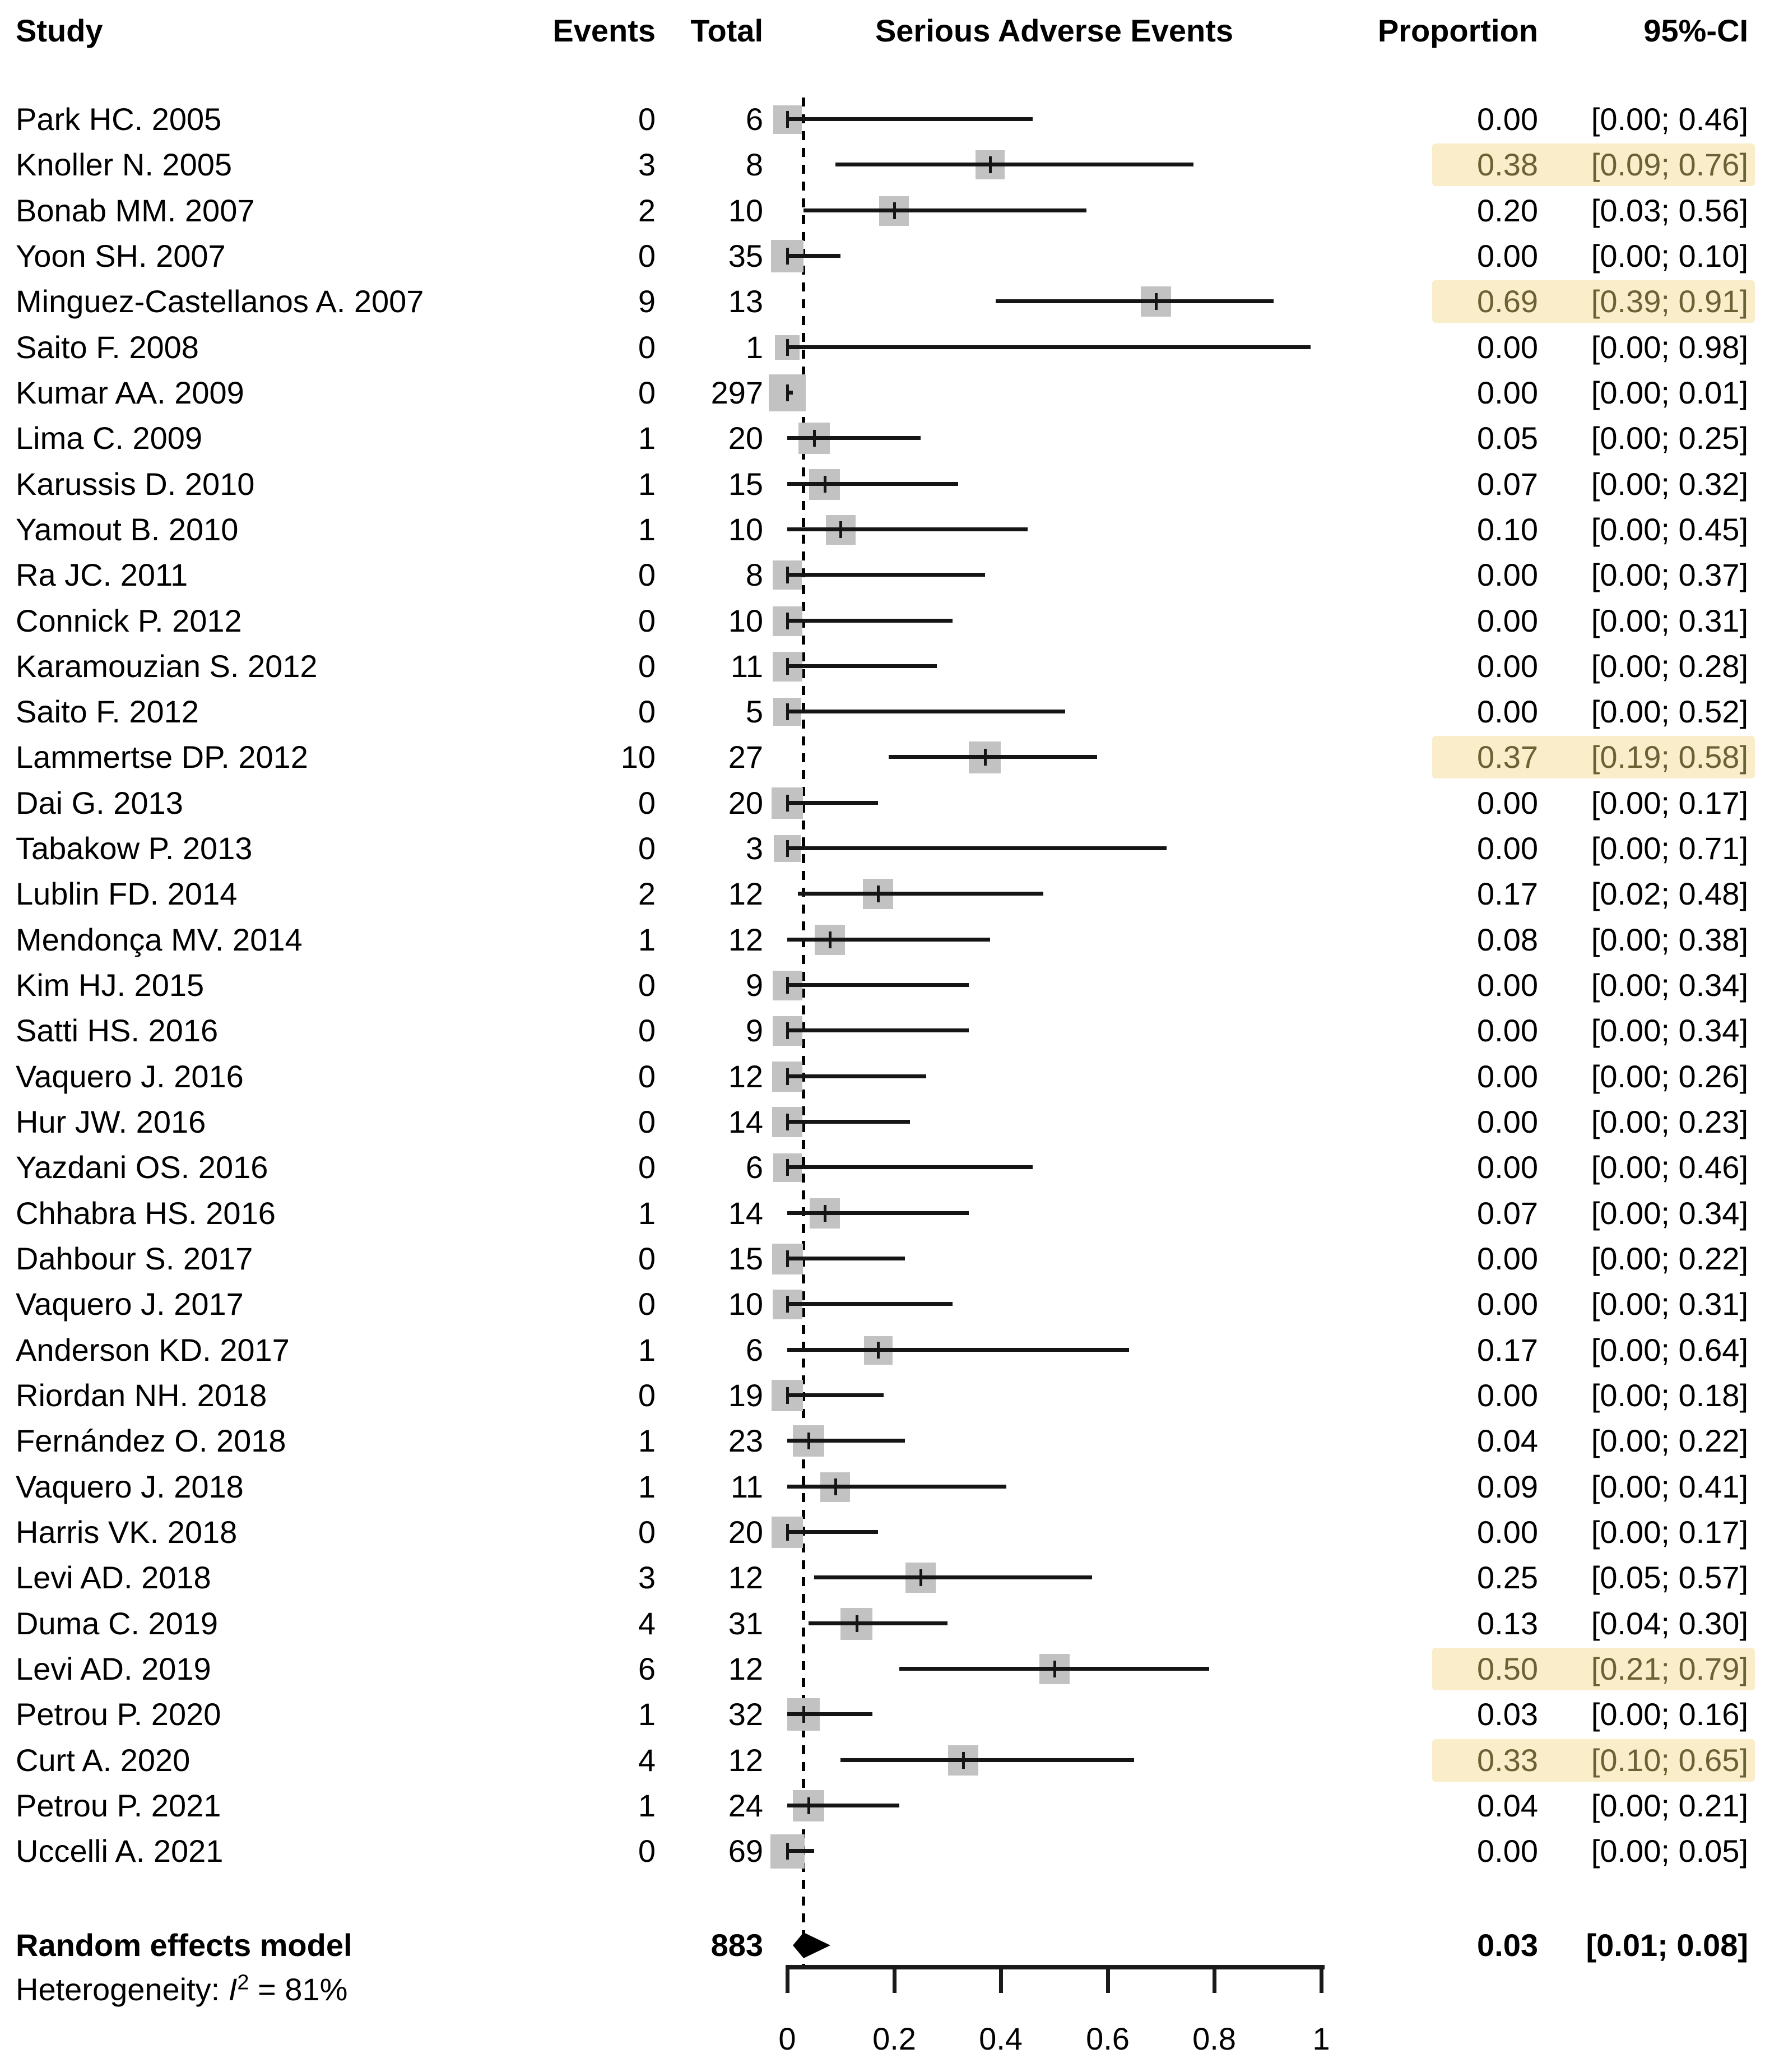 The height and width of the screenshot is (2072, 1765). What do you see at coordinates (1669, 256) in the screenshot?
I see `ci-value: [0.00; 0.10]` at bounding box center [1669, 256].